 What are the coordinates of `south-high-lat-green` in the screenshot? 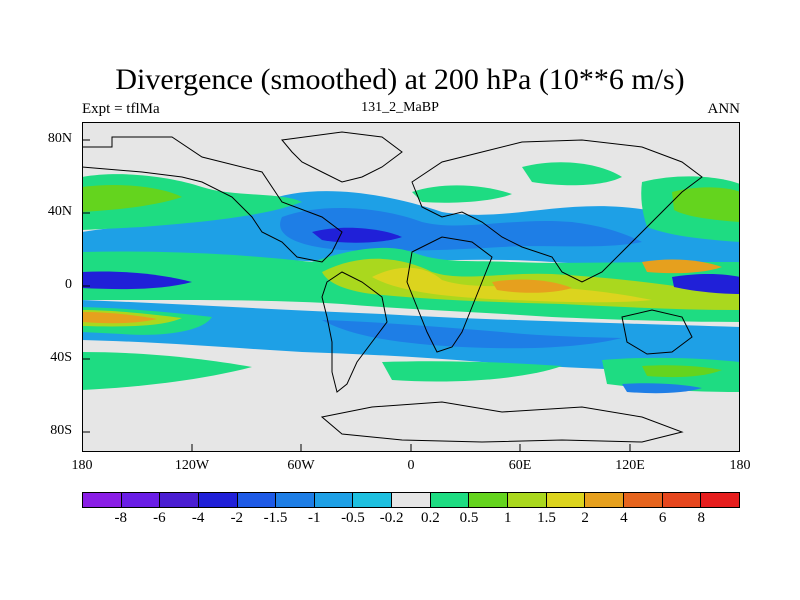 It's located at (167, 371).